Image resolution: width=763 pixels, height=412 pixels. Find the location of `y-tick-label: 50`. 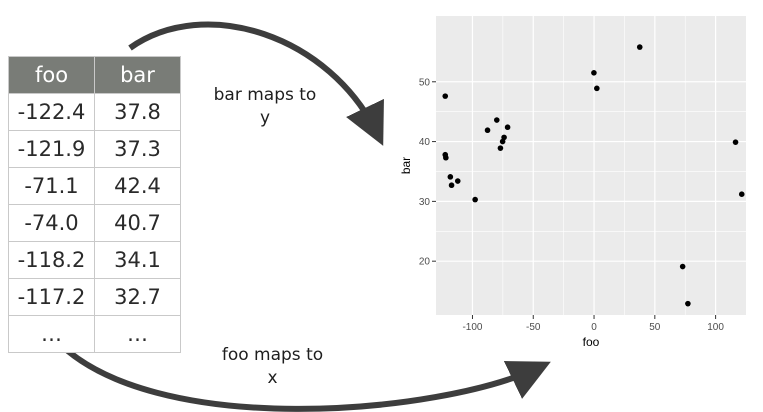

y-tick-label: 50 is located at coordinates (425, 82).